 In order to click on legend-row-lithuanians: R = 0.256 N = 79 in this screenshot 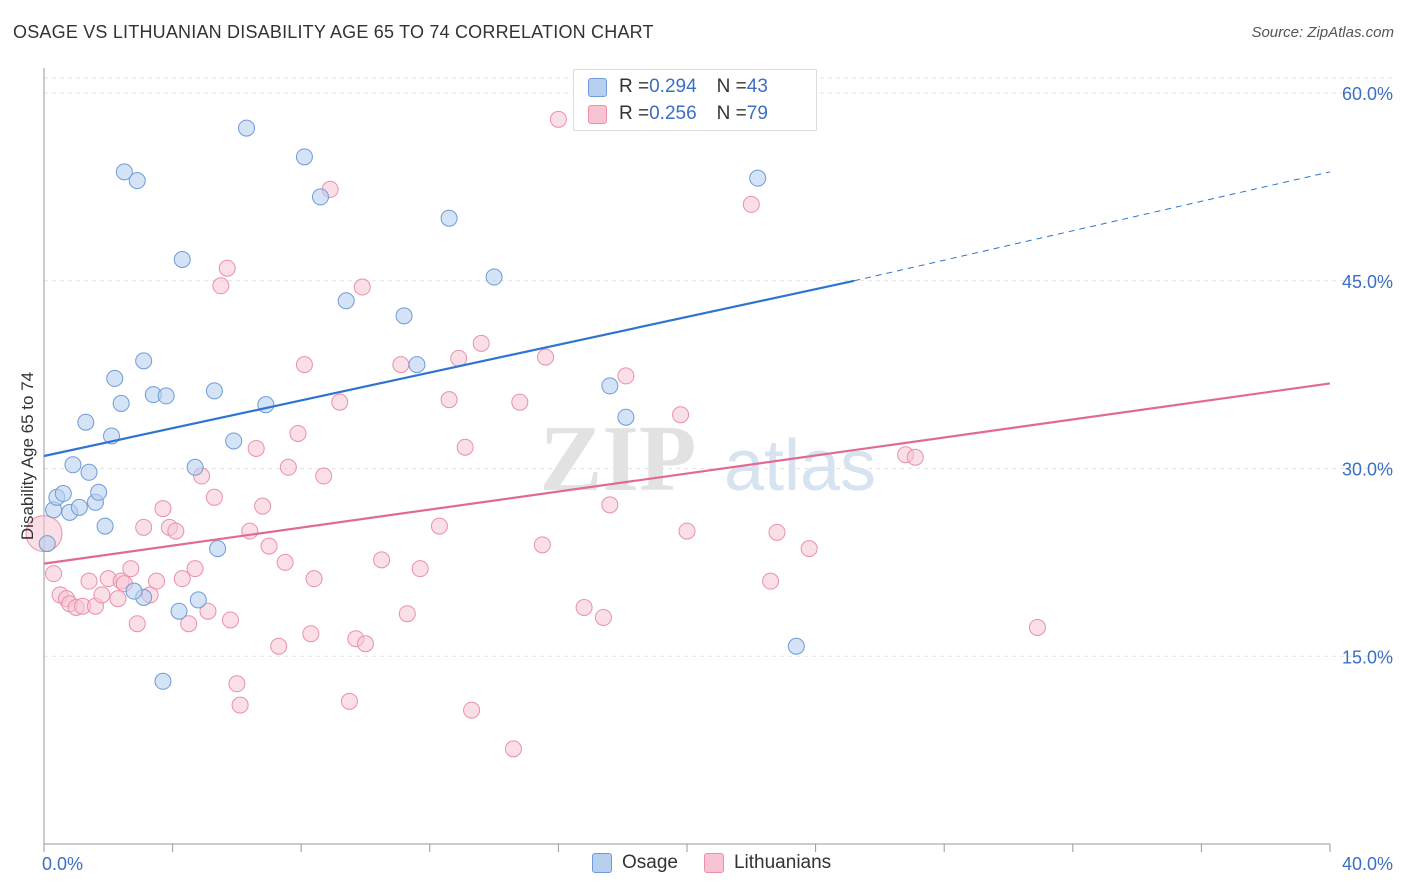, I will do `click(678, 114)`.